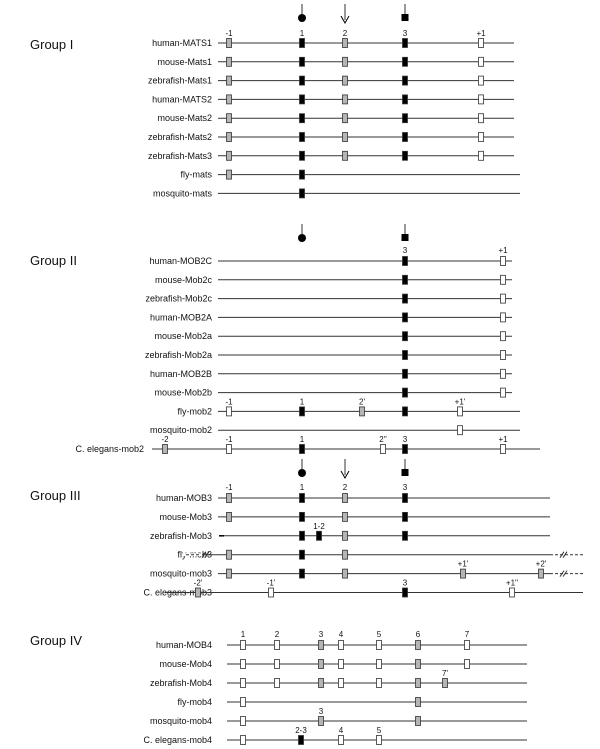  Describe the element at coordinates (184, 62) in the screenshot. I see `gene-name-mouse-mats1: mouse-Mats1` at that location.